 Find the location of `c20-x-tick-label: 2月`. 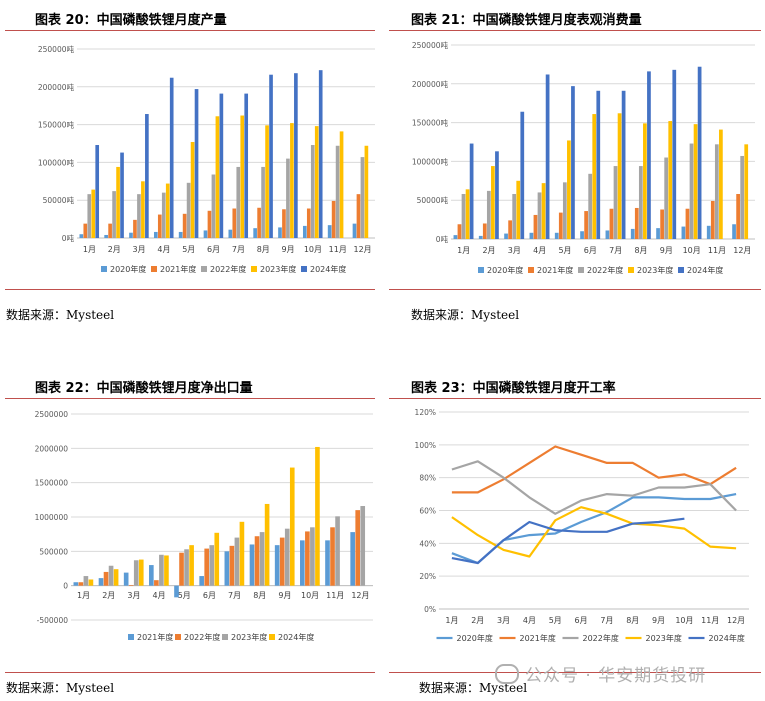

c20-x-tick-label: 2月 is located at coordinates (114, 249).